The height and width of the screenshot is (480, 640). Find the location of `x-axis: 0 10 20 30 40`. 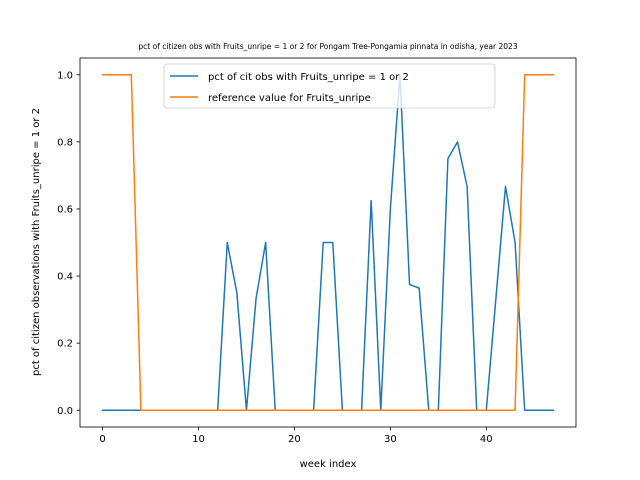

x-axis: 0 10 20 30 40 is located at coordinates (296, 436).